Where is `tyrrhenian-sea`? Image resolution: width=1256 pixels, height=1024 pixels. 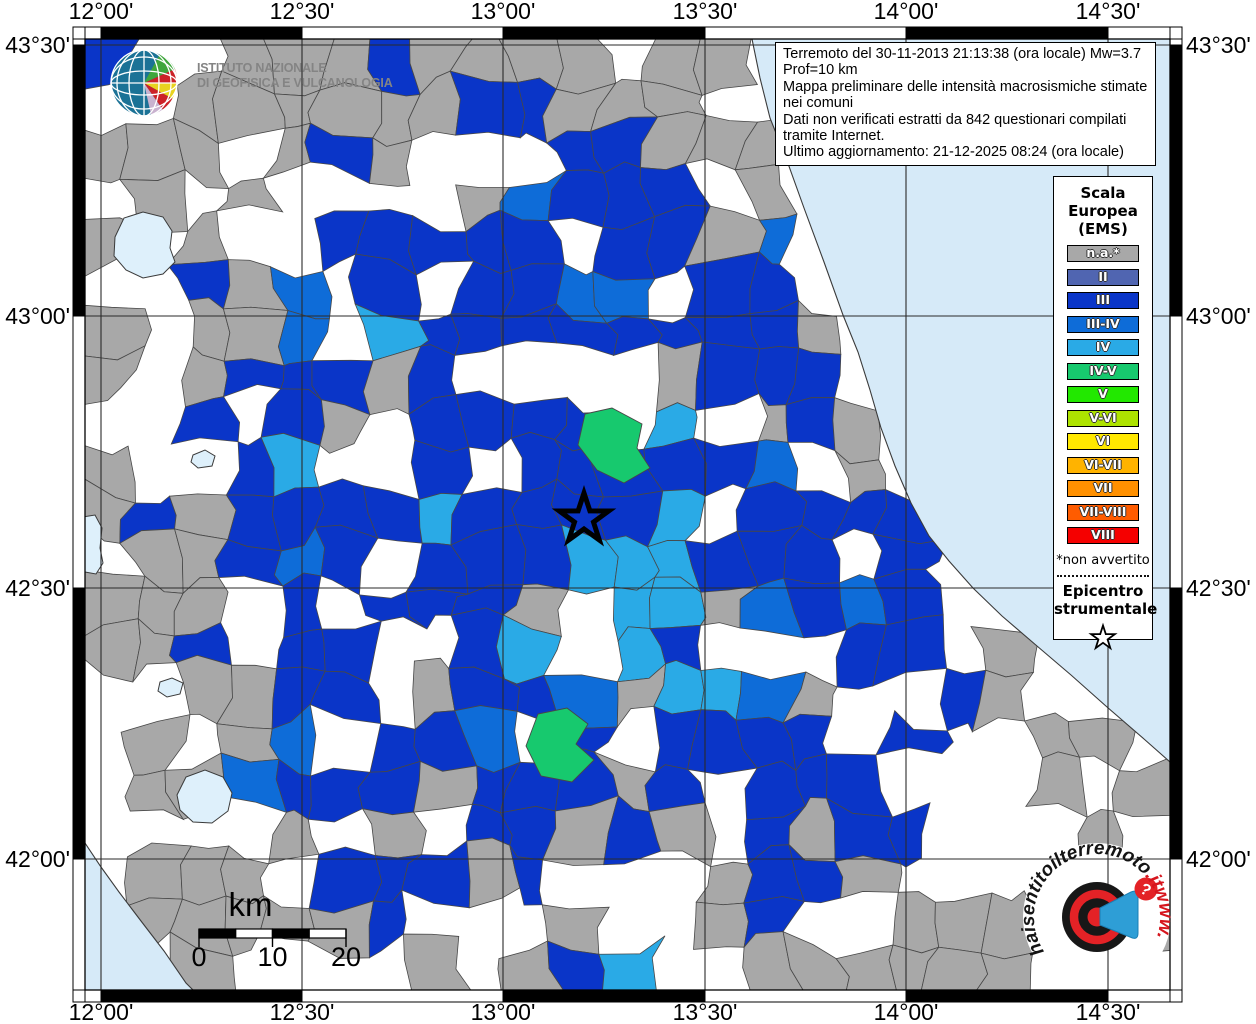
tyrrhenian-sea is located at coordinates (139, 916).